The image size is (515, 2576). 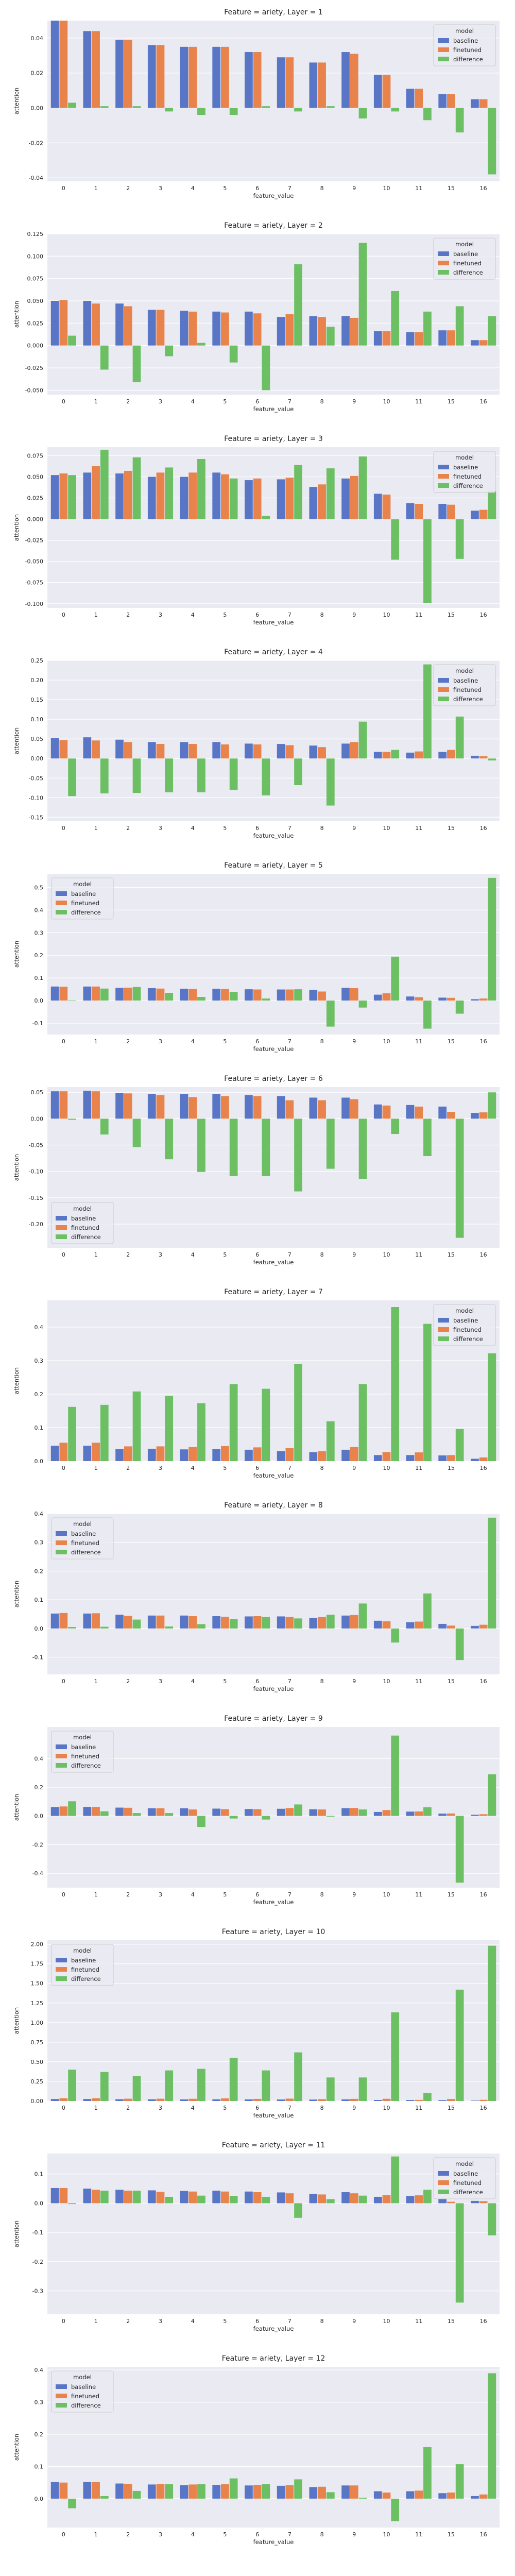 I want to click on y-tick-label: 0.05, so click(x=37, y=1092).